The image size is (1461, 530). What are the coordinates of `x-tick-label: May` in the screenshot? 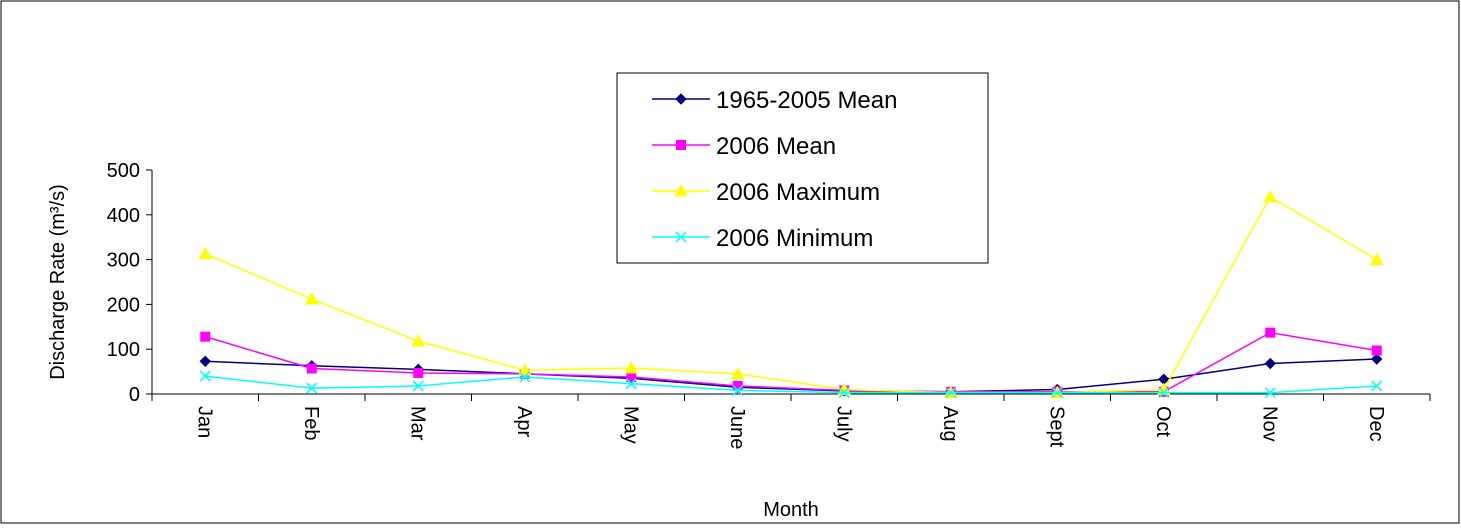 It's located at (630, 425).